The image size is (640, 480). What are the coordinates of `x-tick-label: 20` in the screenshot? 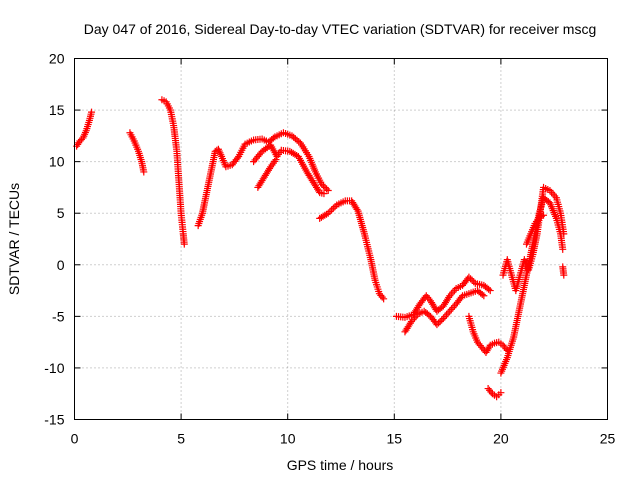 It's located at (501, 439).